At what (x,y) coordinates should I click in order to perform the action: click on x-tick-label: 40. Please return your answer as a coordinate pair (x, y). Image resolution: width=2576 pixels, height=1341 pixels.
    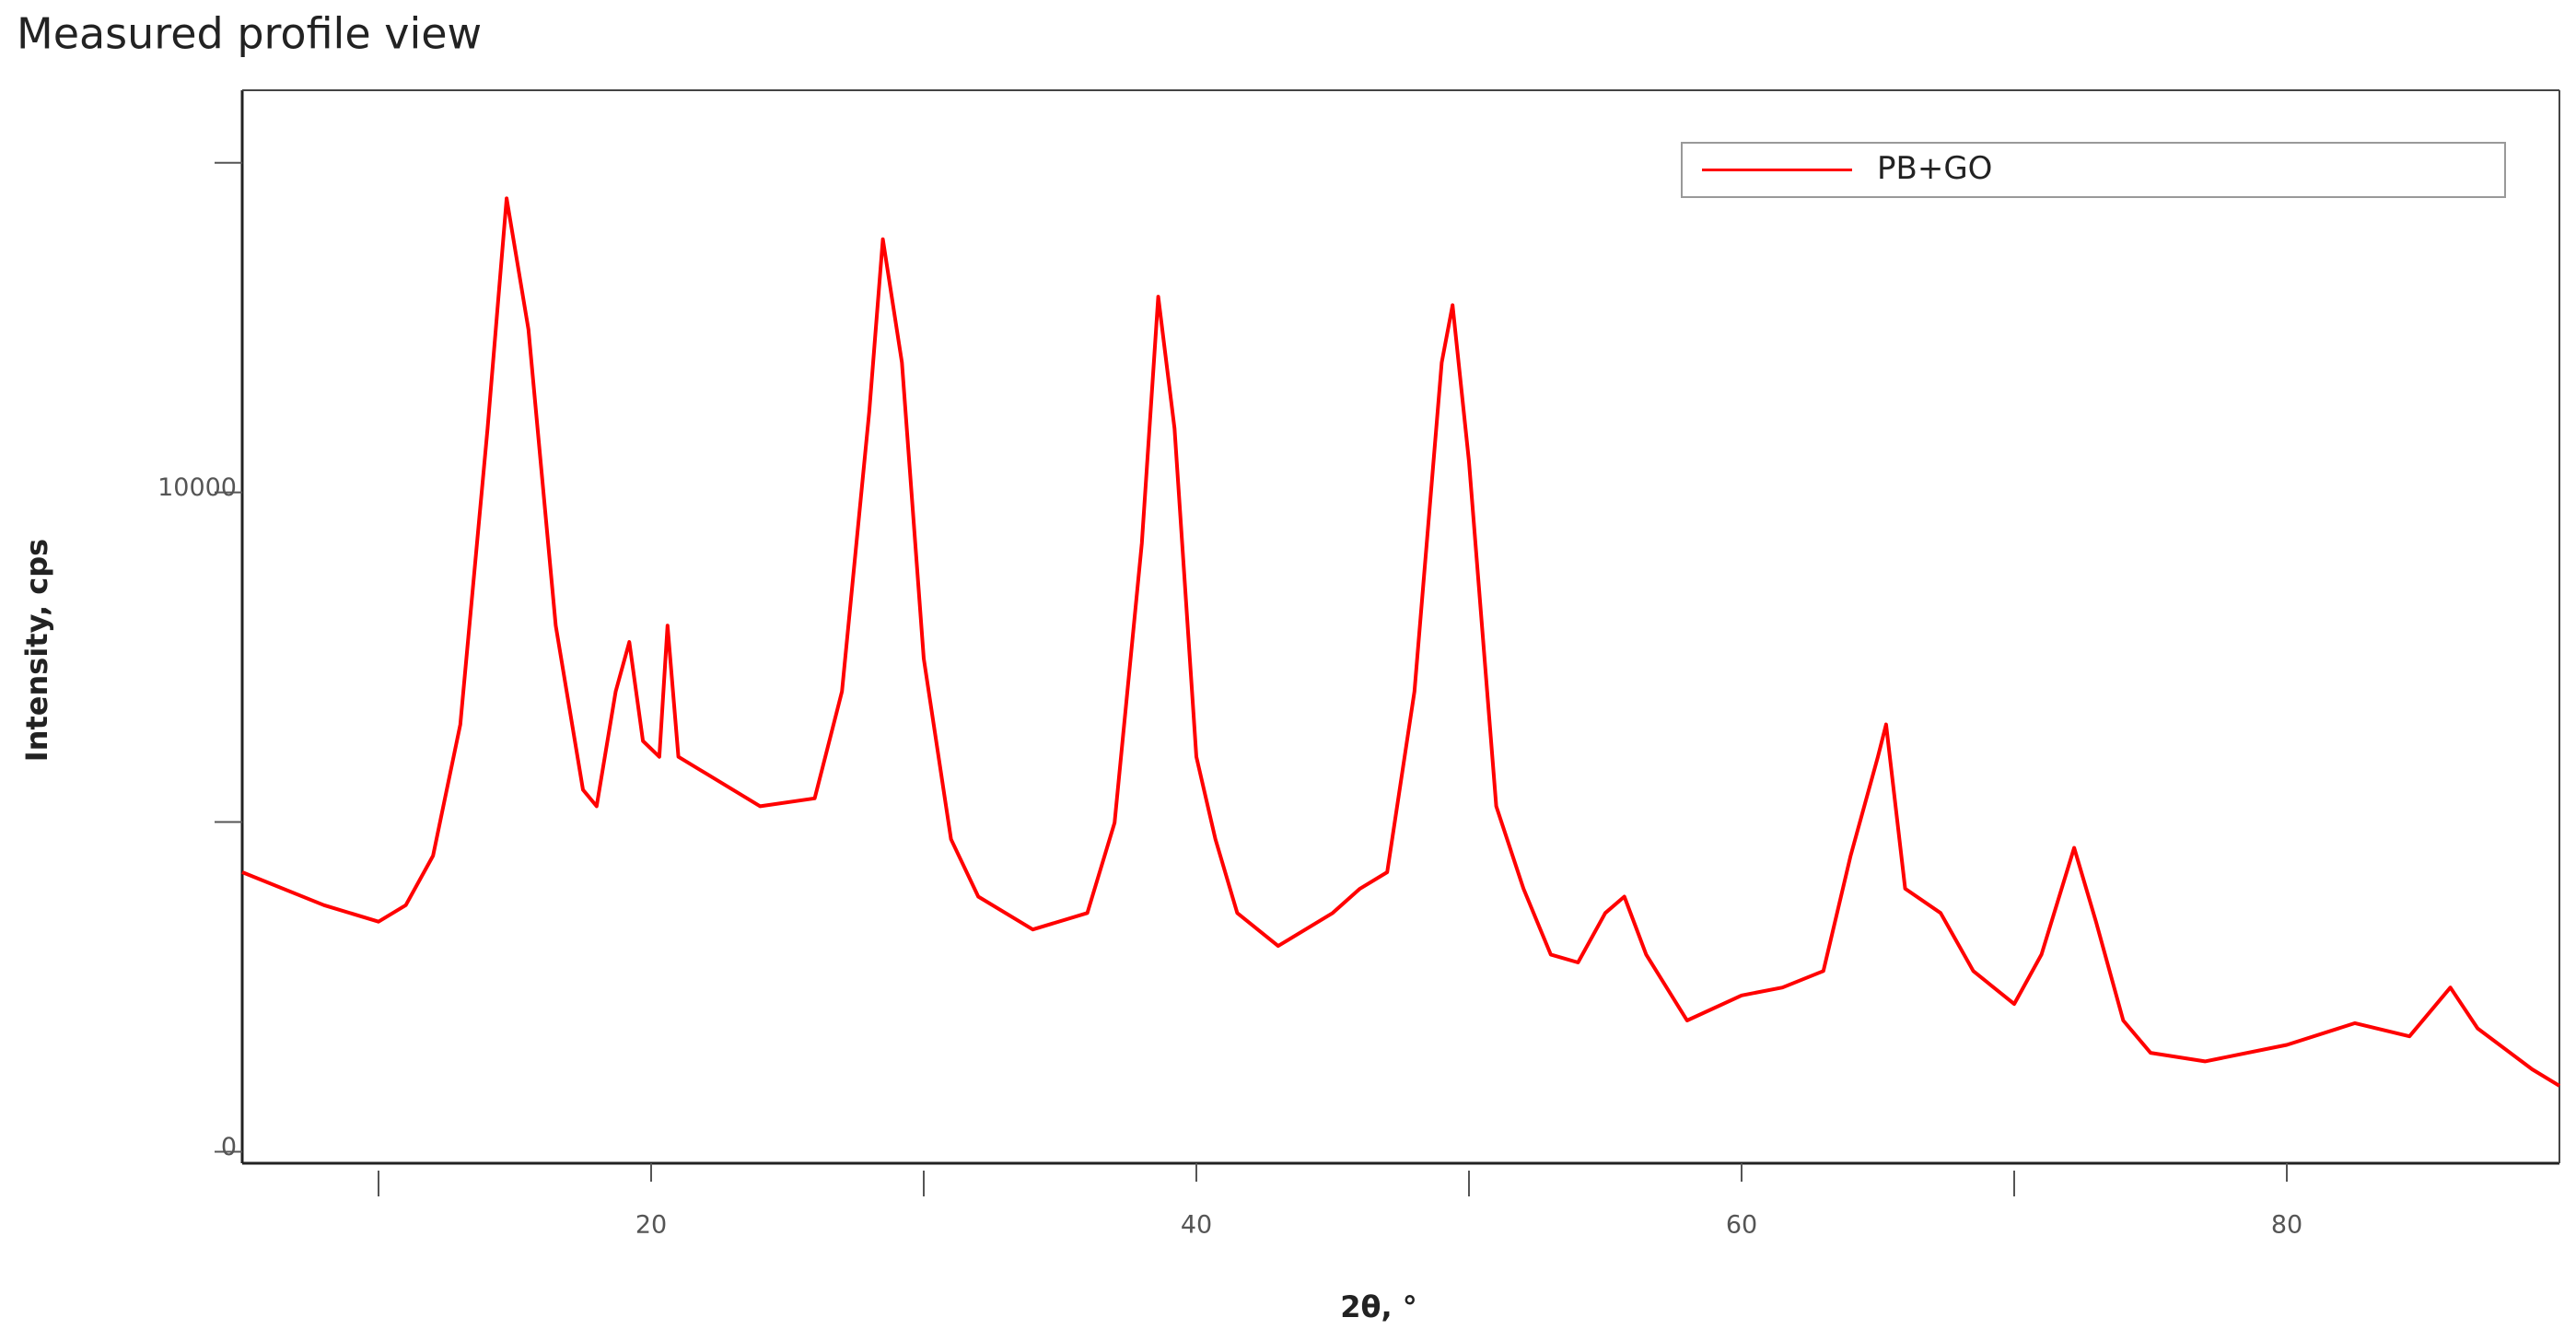
    Looking at the image, I should click on (1196, 1225).